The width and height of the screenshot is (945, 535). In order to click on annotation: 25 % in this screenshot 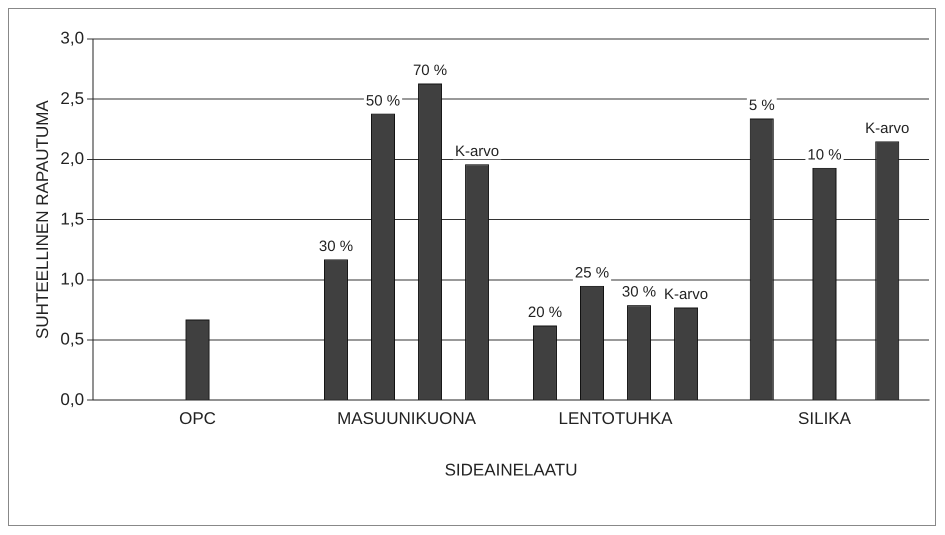, I will do `click(592, 273)`.